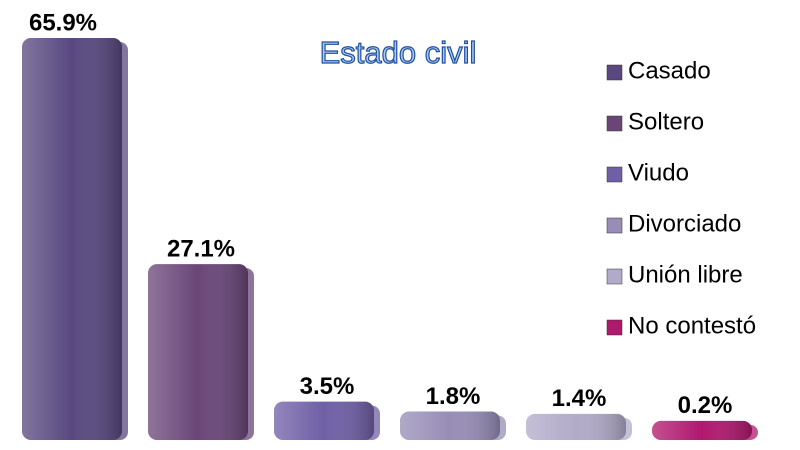  I want to click on legend-label: Viudo, so click(658, 172).